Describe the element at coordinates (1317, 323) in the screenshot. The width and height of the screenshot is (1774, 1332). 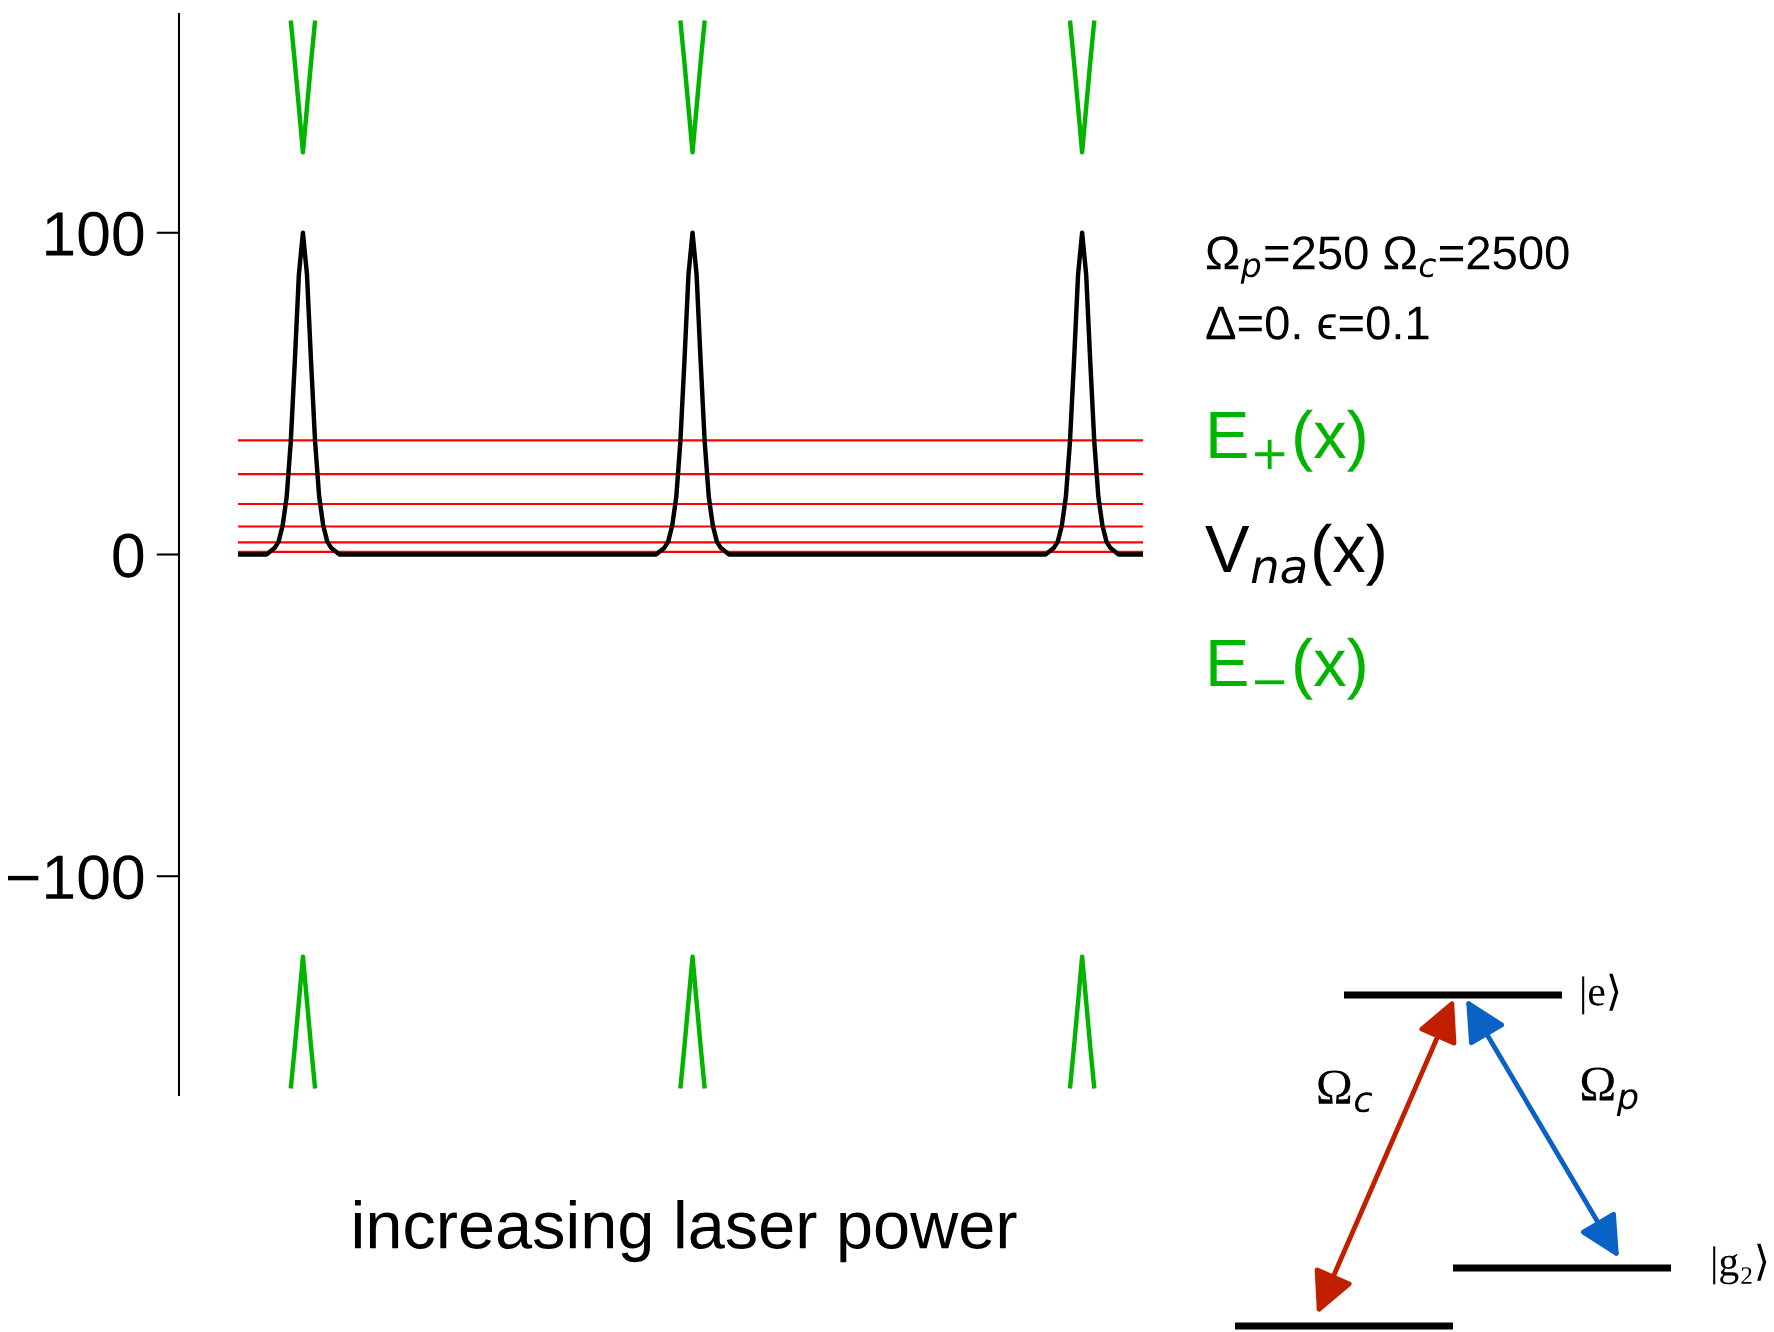
I see `text: Δ=0. ϵ=0.1` at that location.